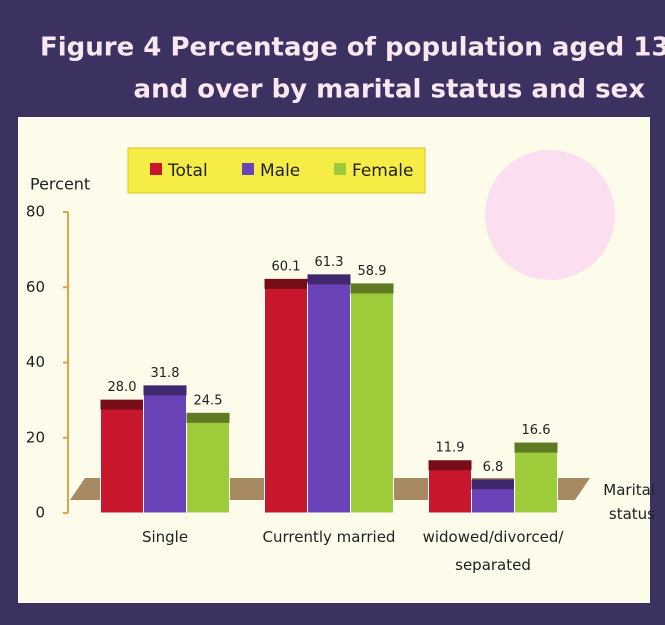  I want to click on x-tick-label-box: Currently married, so click(329, 537).